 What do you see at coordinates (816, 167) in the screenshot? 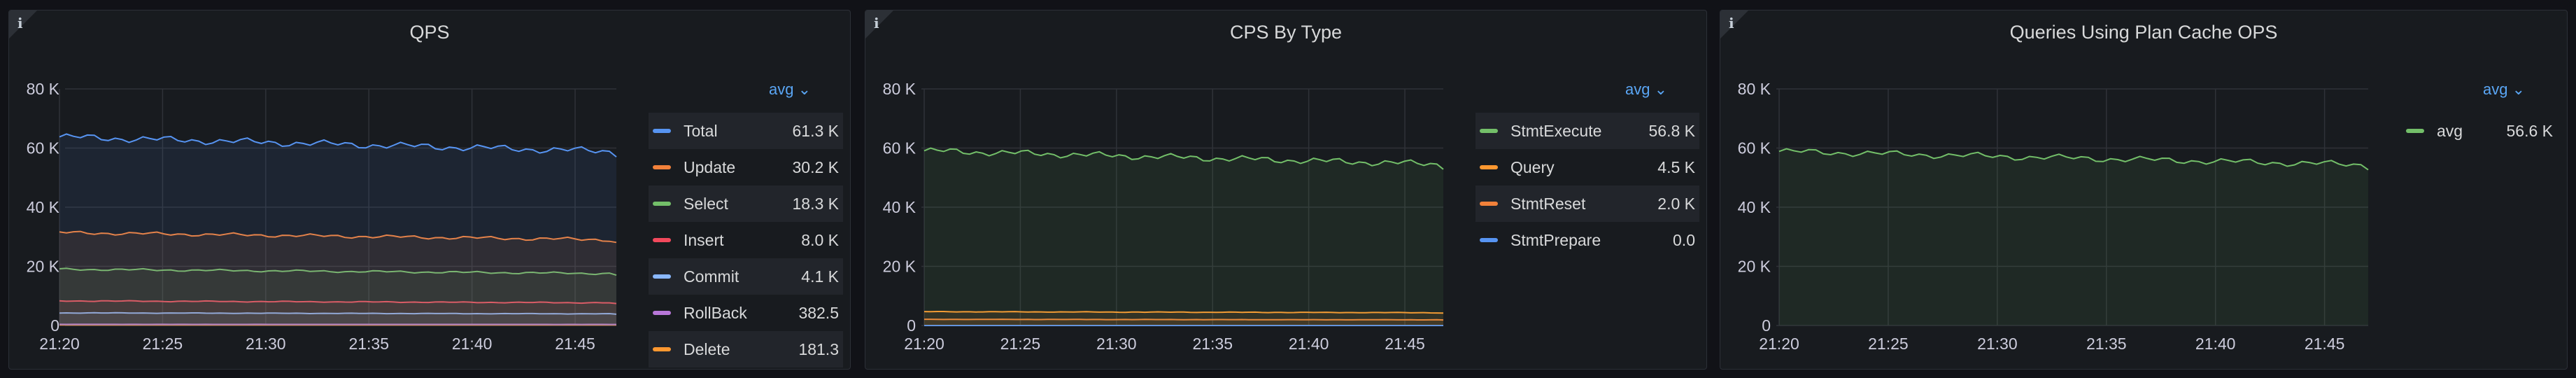
I see `legend-series-avg: 30.2 K` at bounding box center [816, 167].